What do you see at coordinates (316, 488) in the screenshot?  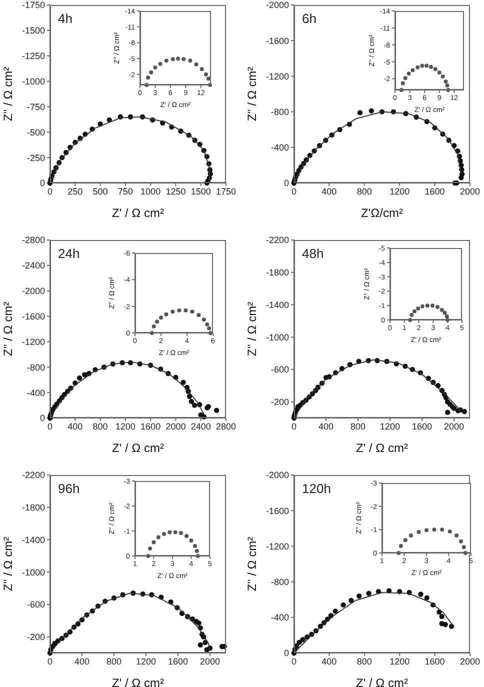 I see `text: 120h` at bounding box center [316, 488].